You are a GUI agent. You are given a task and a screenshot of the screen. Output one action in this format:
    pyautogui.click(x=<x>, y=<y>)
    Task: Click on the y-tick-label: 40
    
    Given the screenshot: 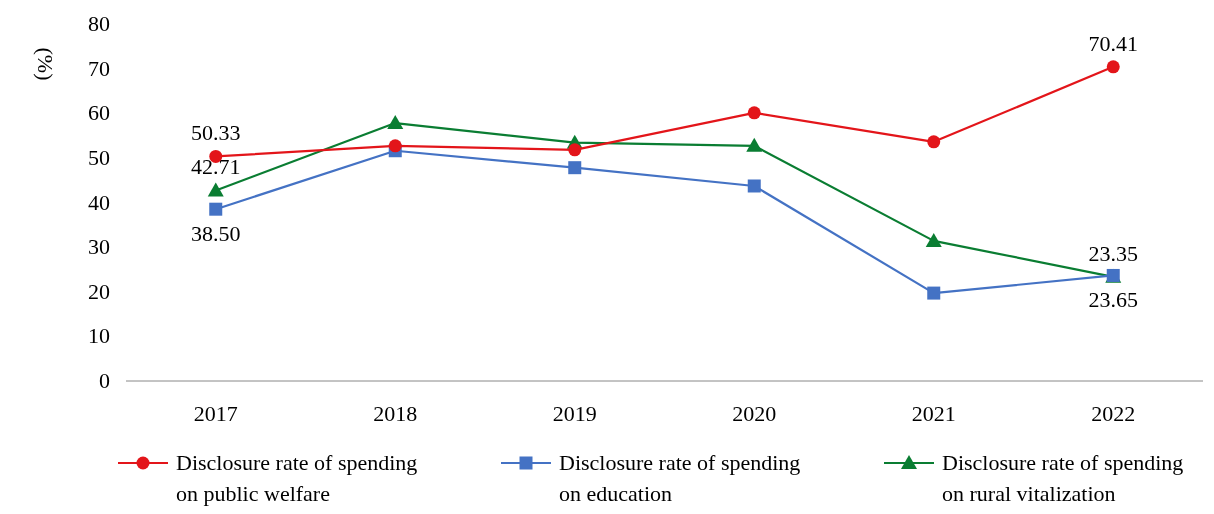 What is the action you would take?
    pyautogui.click(x=99, y=202)
    